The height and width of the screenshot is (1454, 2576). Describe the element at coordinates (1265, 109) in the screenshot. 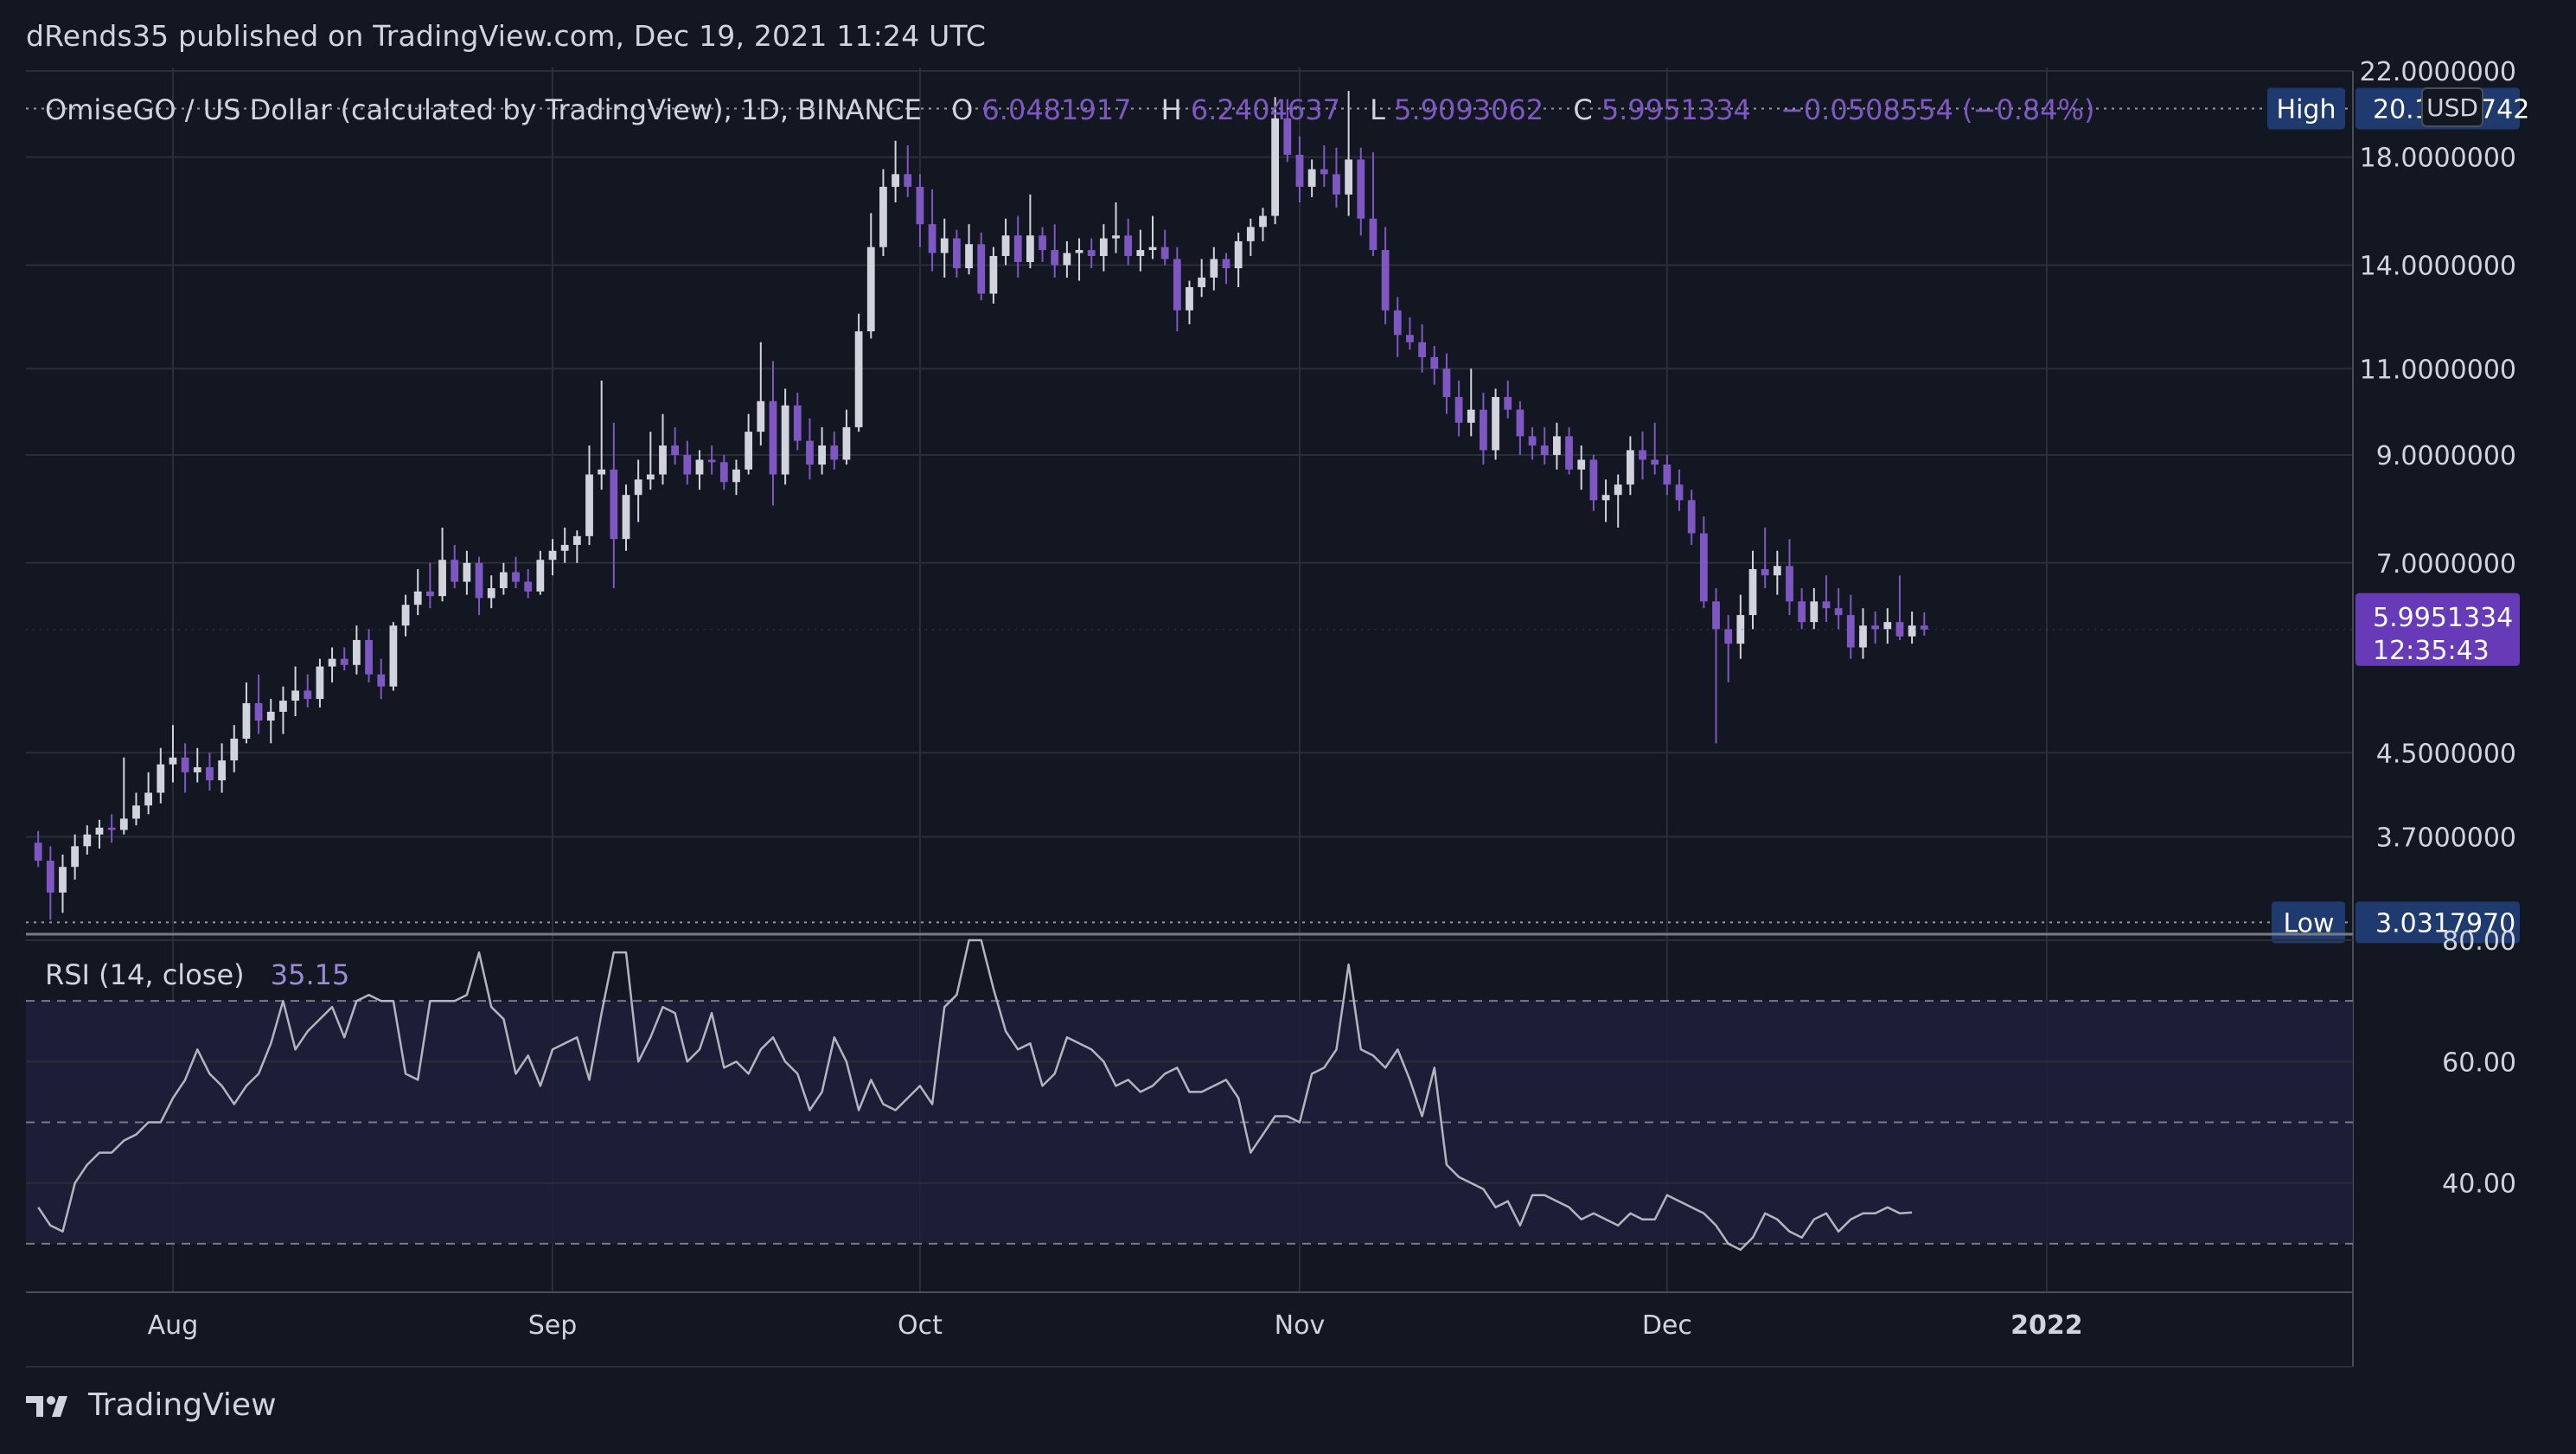

I see `high-value: 6.2404637` at that location.